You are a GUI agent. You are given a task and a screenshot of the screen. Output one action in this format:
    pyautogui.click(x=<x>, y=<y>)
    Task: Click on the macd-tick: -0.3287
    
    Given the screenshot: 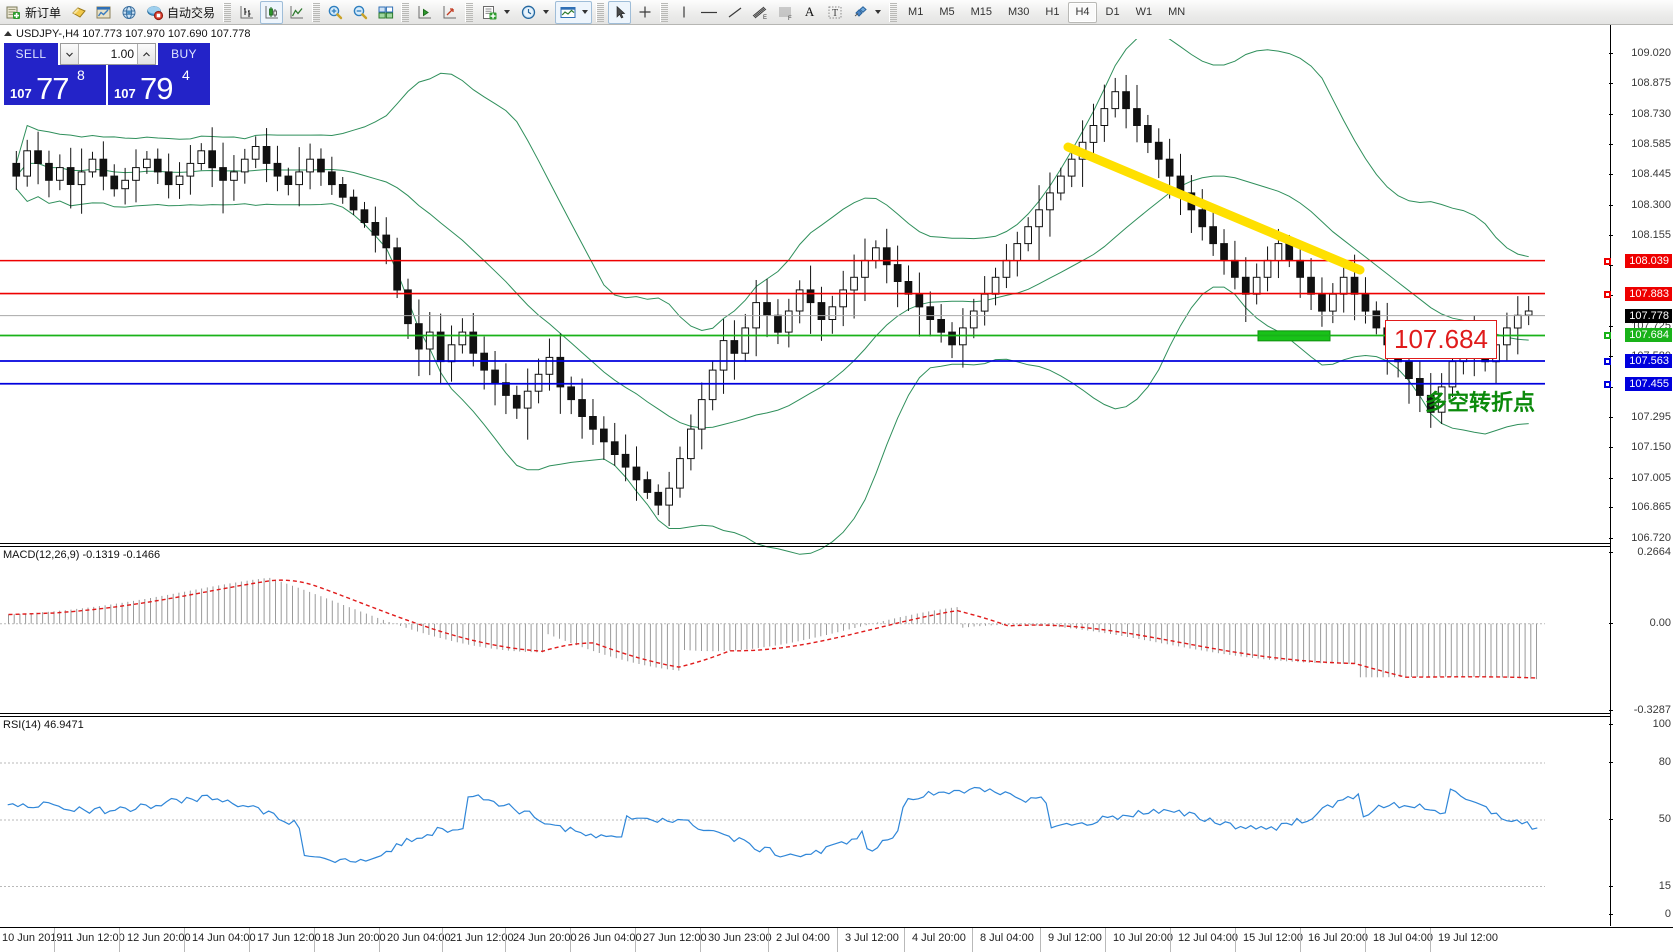 What is the action you would take?
    pyautogui.click(x=1641, y=710)
    